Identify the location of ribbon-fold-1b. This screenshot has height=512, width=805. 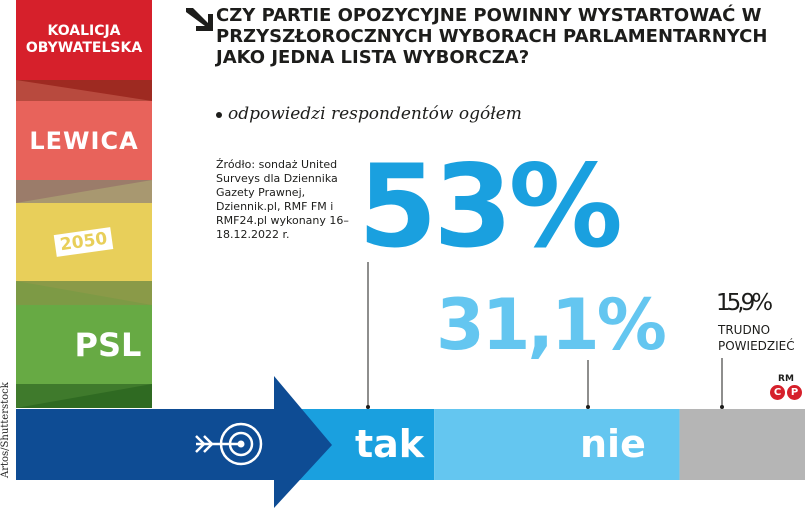
(84, 90).